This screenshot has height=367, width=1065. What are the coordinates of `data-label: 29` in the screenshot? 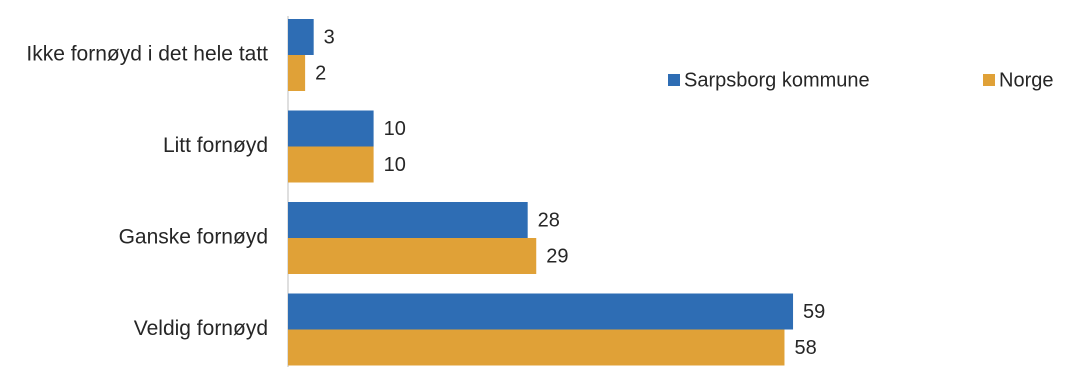 It's located at (557, 256).